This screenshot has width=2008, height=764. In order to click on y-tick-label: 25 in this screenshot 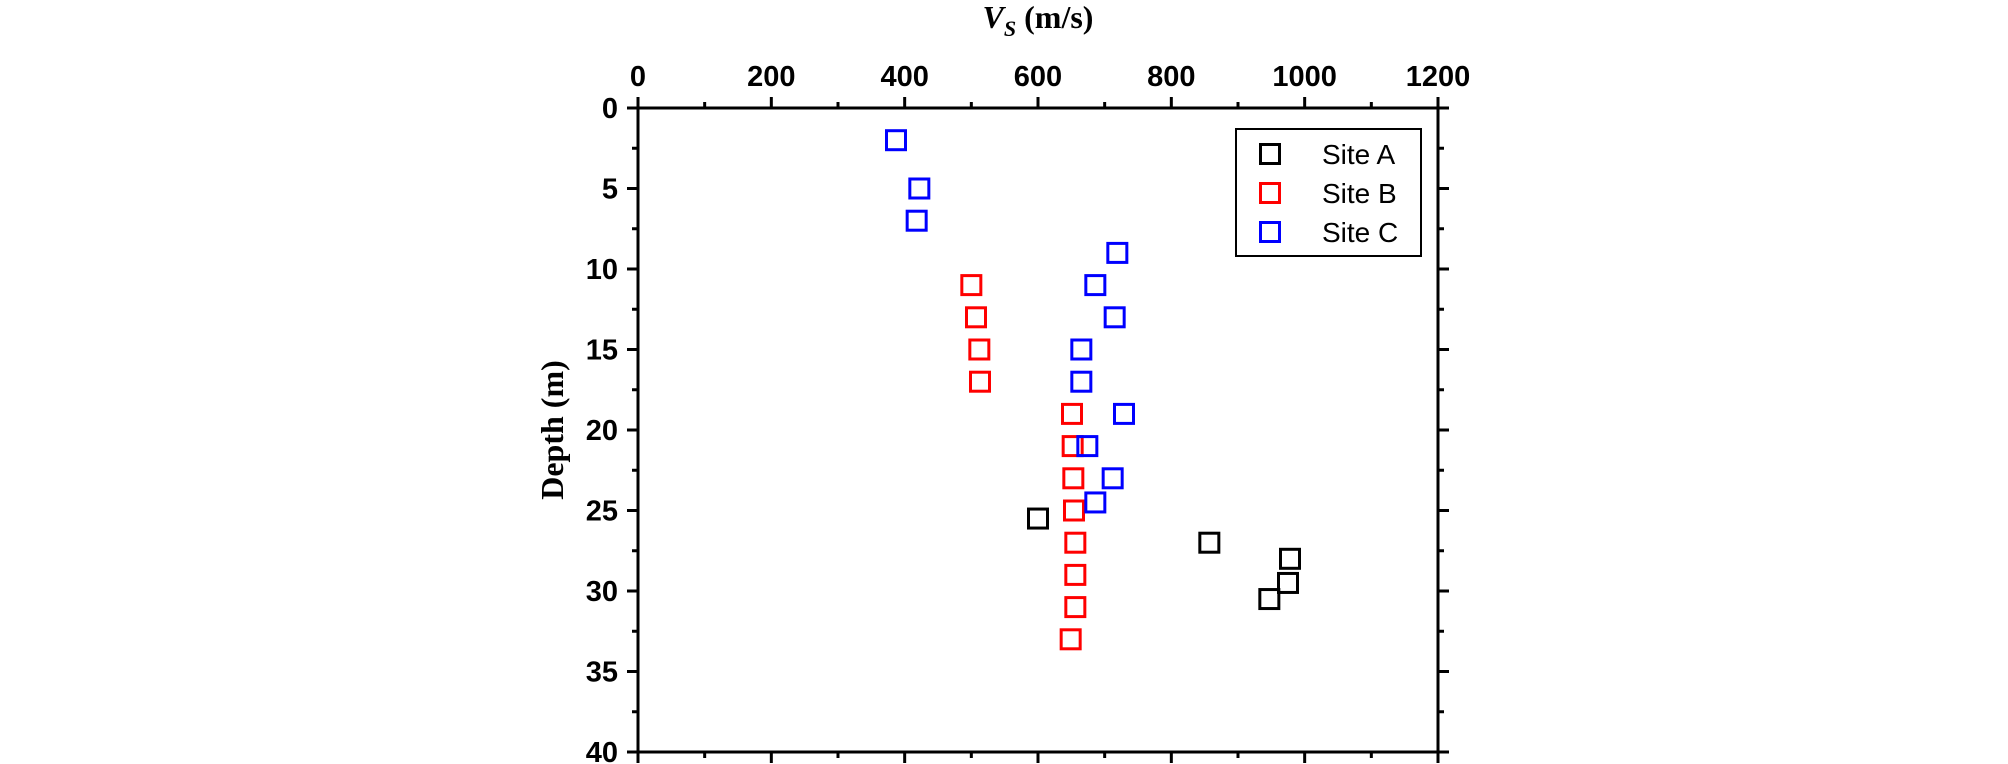, I will do `click(602, 512)`.